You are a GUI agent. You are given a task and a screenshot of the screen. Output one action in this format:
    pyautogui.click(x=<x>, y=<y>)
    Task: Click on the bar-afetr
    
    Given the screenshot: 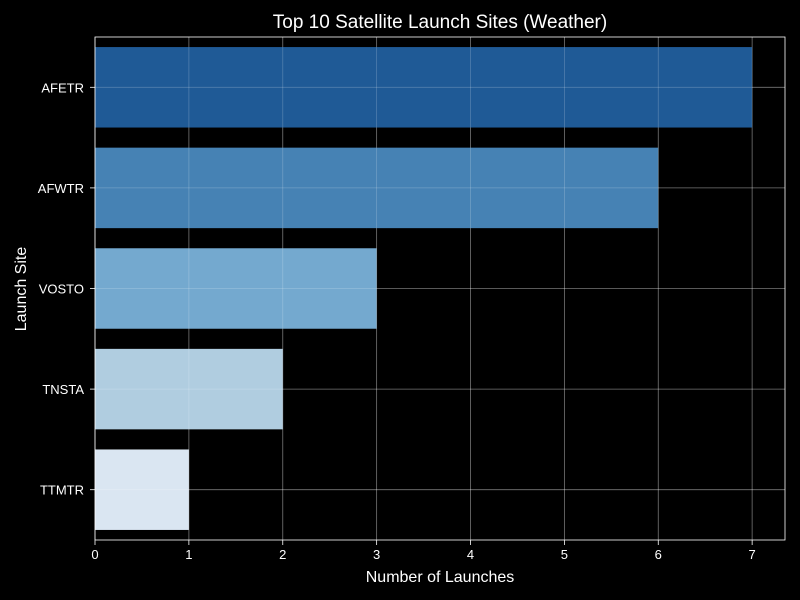 What is the action you would take?
    pyautogui.click(x=424, y=87)
    